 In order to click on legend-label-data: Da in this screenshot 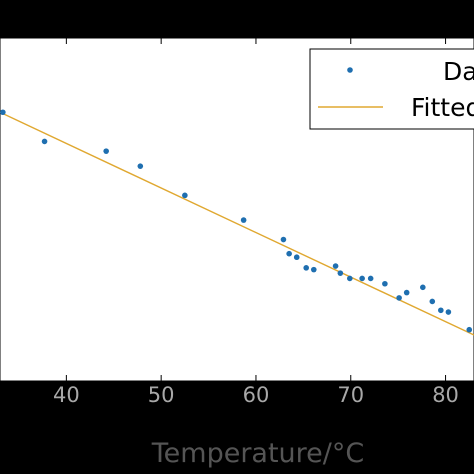, I will do `click(458, 71)`.